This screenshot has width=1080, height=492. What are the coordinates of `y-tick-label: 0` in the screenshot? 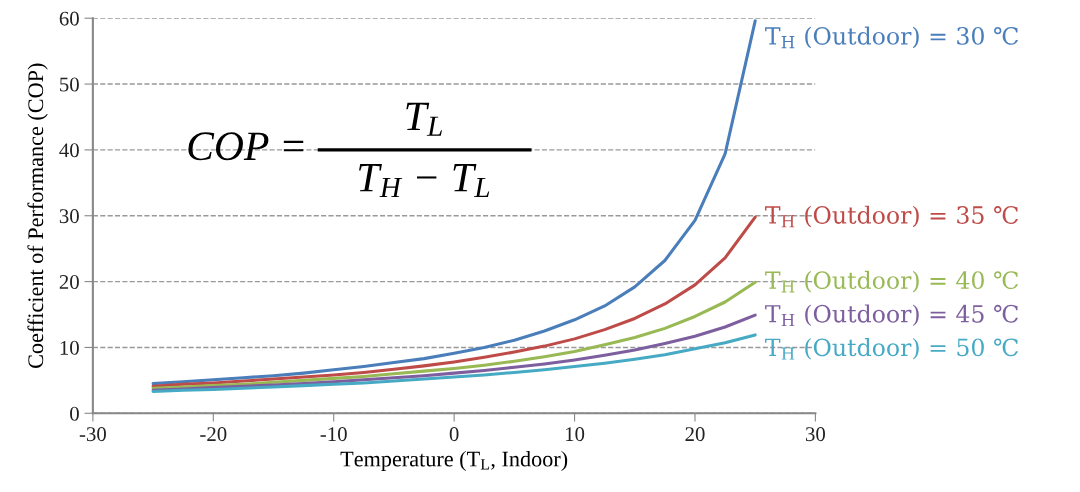 It's located at (74, 413).